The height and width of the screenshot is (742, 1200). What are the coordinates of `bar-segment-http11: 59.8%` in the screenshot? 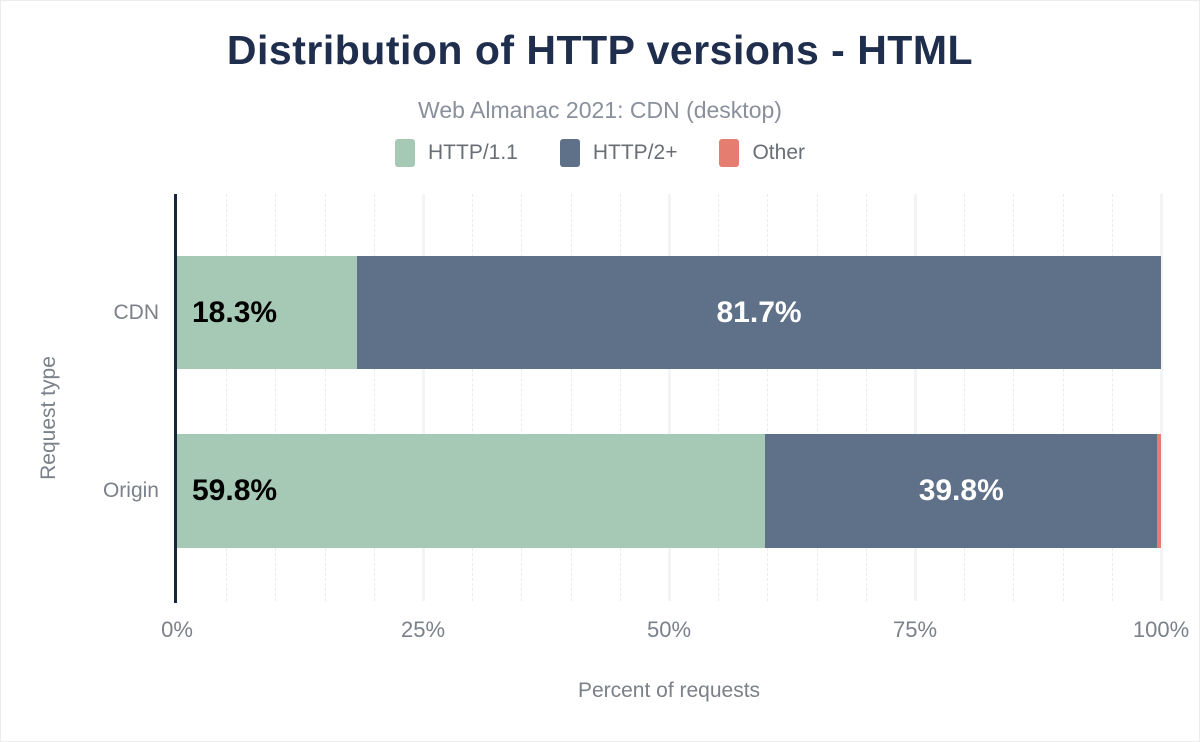 It's located at (471, 491).